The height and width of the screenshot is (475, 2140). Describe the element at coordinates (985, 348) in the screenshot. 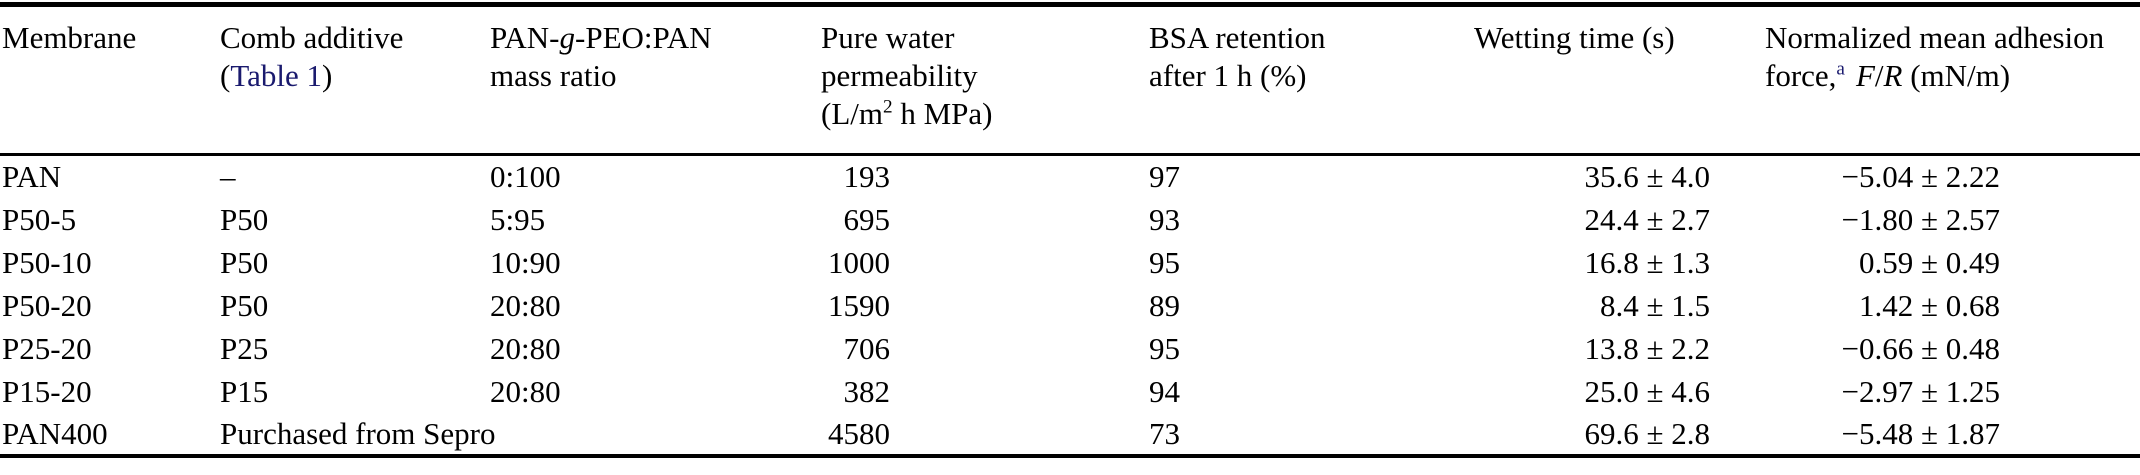

I see `cell-permeability: 706` at that location.